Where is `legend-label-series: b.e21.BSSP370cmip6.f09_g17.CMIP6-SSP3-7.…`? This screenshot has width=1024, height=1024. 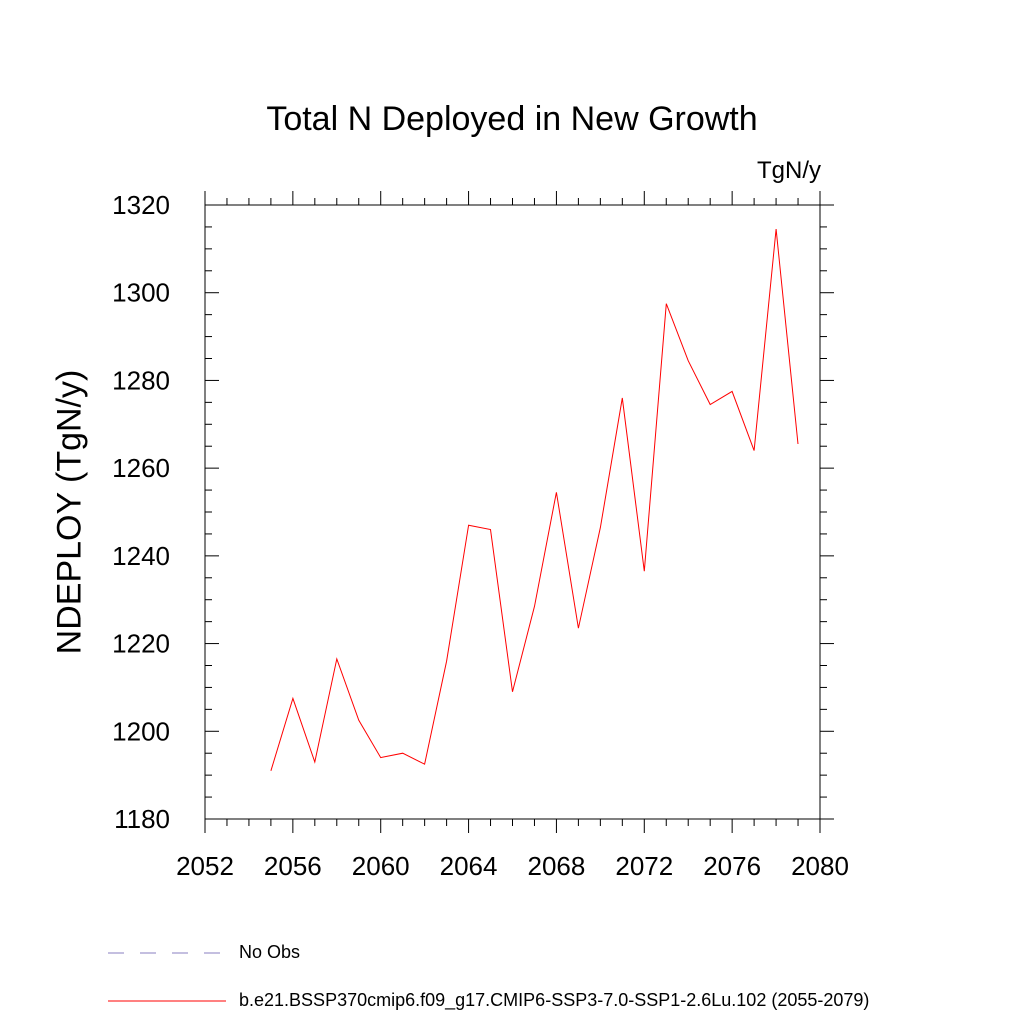 legend-label-series: b.e21.BSSP370cmip6.f09_g17.CMIP6-SSP3-7.… is located at coordinates (554, 1000).